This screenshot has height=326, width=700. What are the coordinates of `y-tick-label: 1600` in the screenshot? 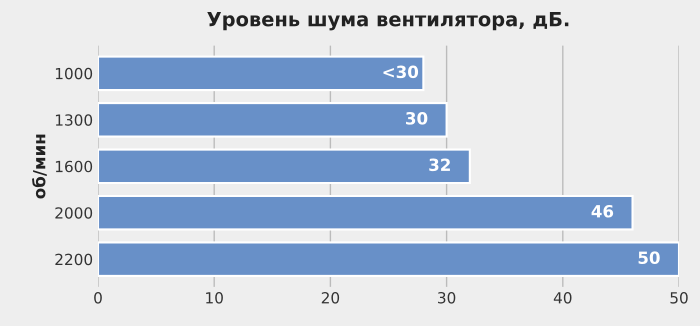 It's located at (74, 166).